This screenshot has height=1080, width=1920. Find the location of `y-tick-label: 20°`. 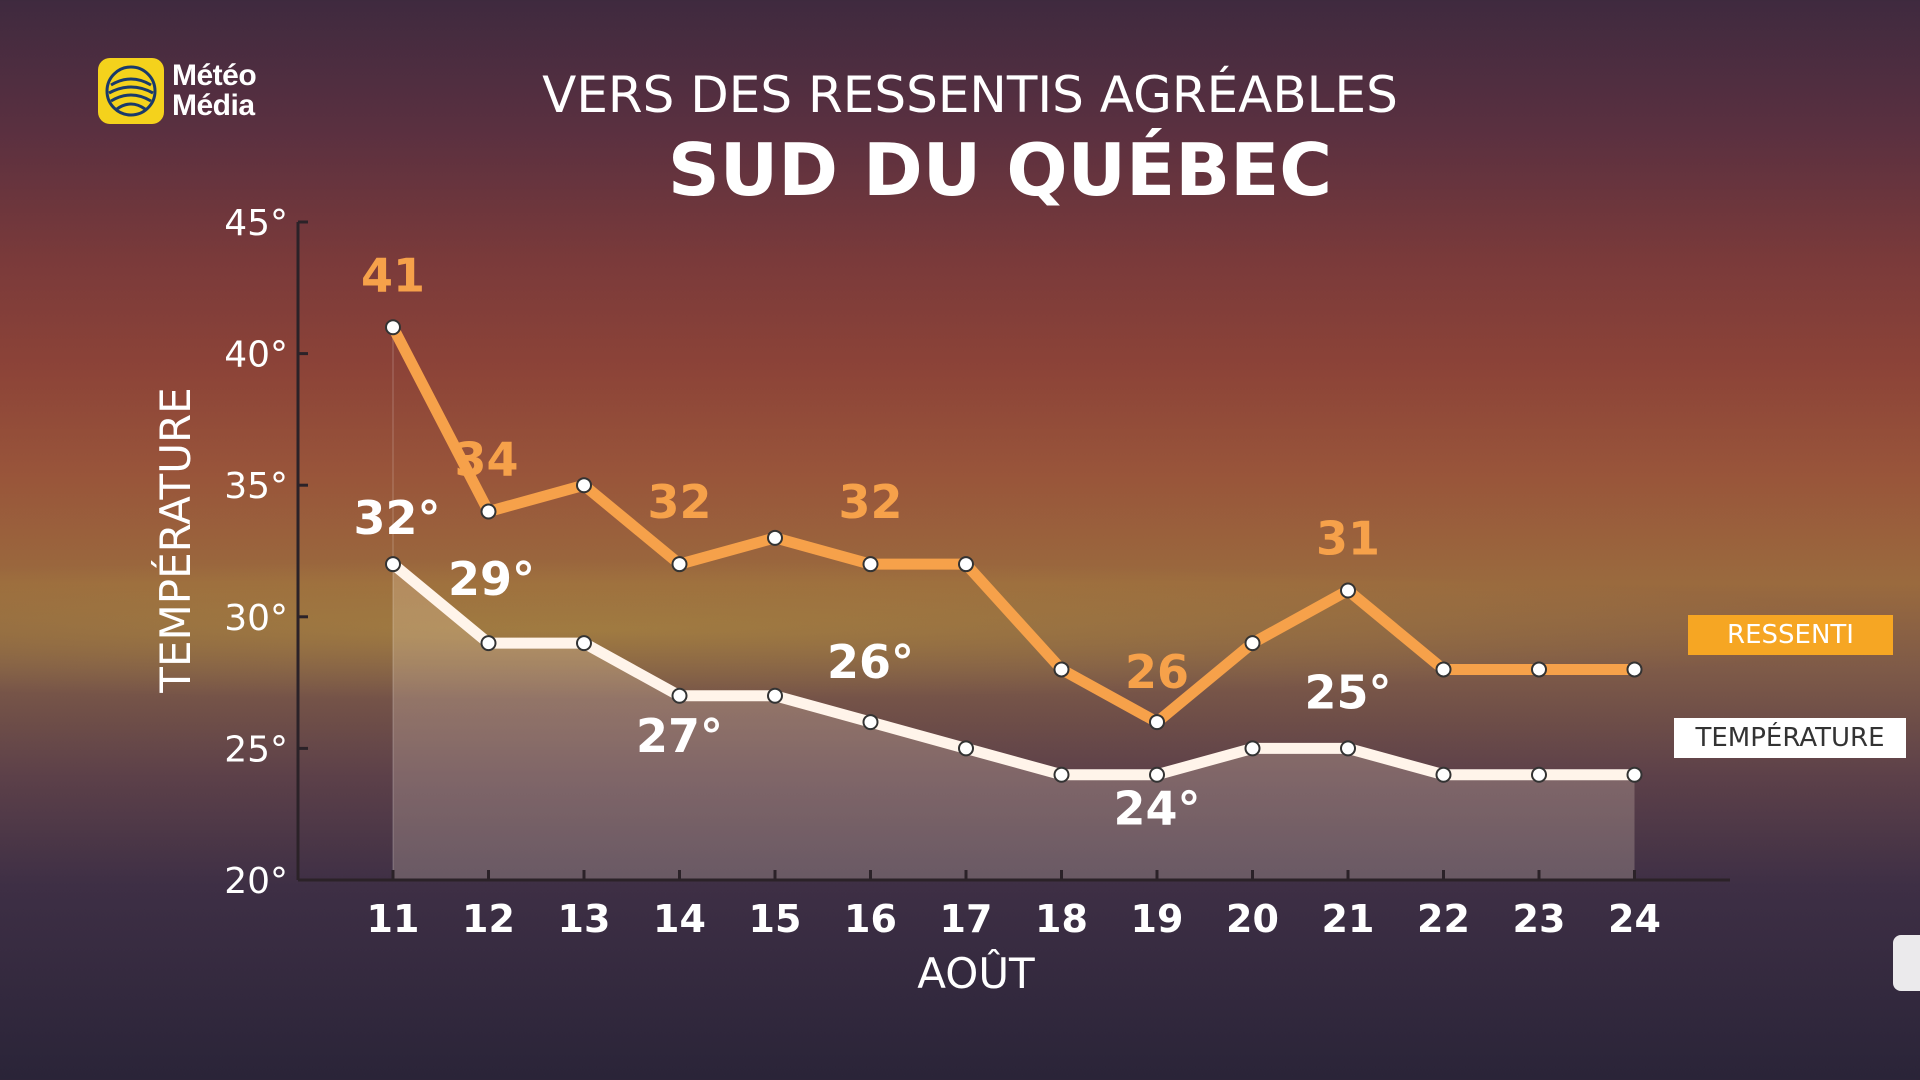

y-tick-label: 20° is located at coordinates (256, 881).